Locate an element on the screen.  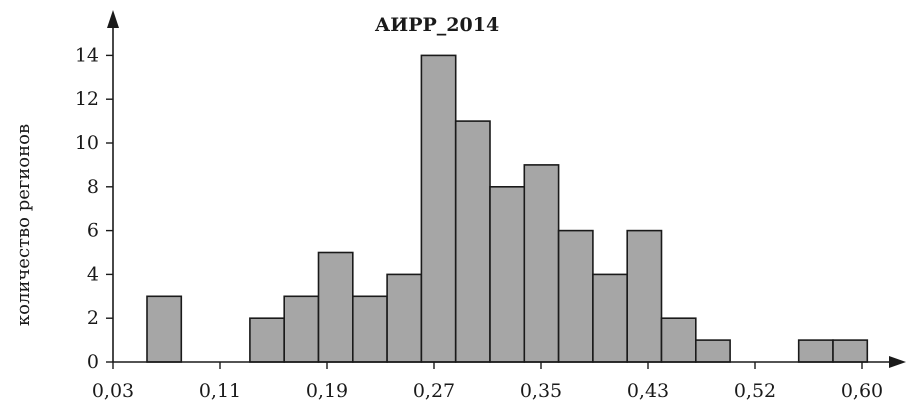
x-tick-label: 0,27 is located at coordinates (434, 391).